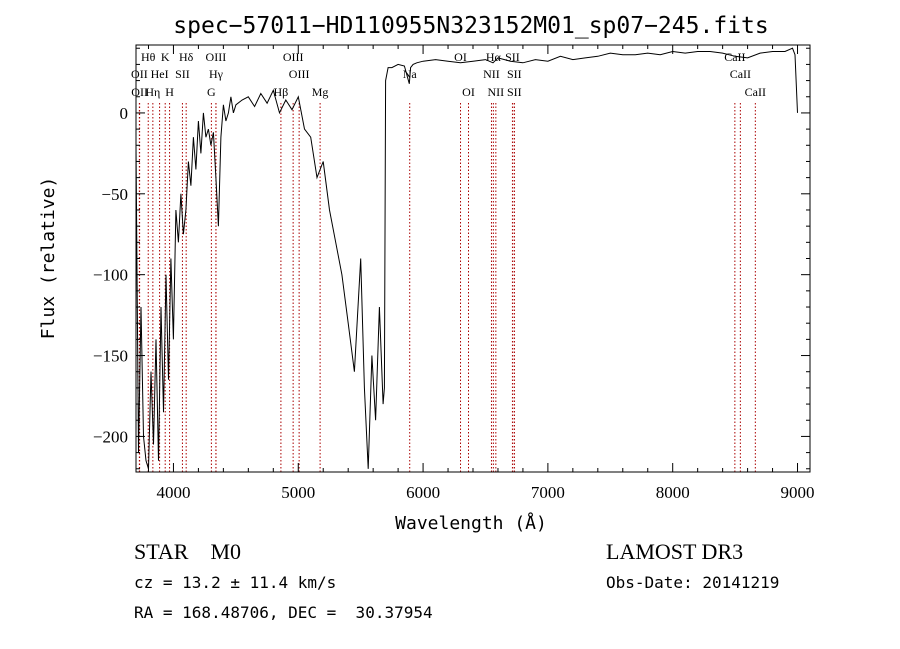  I want to click on y-tick-label: −150, so click(110, 356).